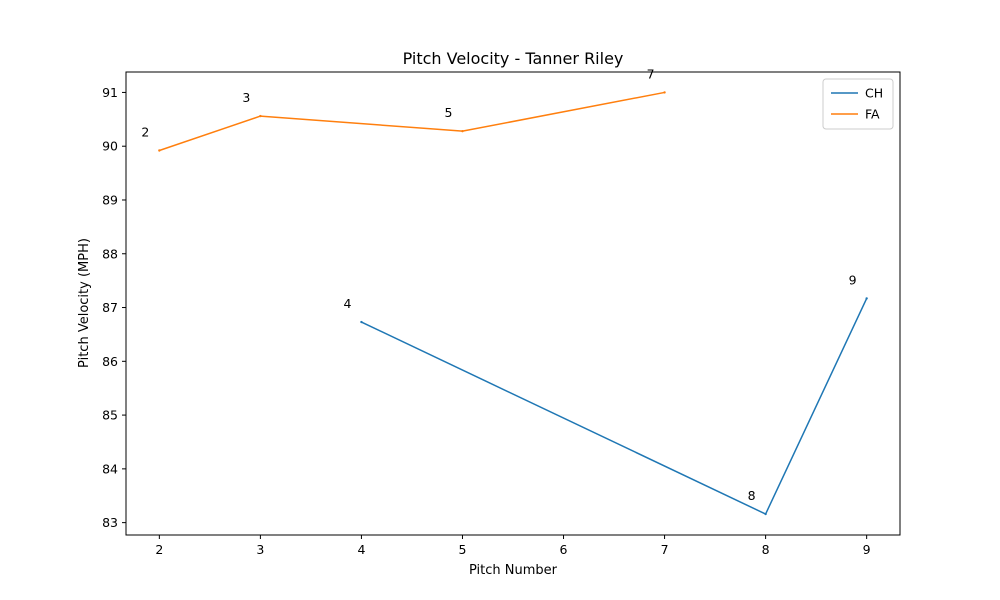 The width and height of the screenshot is (1000, 600). Describe the element at coordinates (110, 146) in the screenshot. I see `y-tick-label: 90` at that location.